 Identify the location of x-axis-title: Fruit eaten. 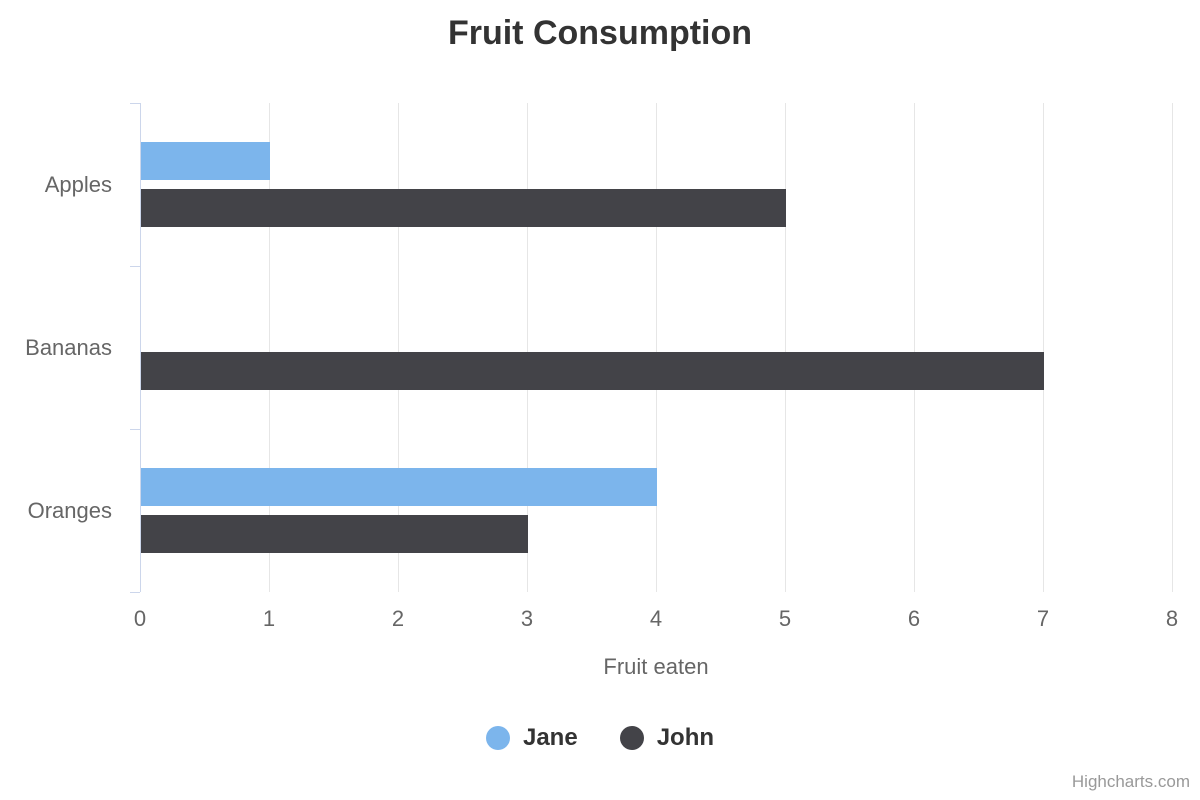
(656, 666).